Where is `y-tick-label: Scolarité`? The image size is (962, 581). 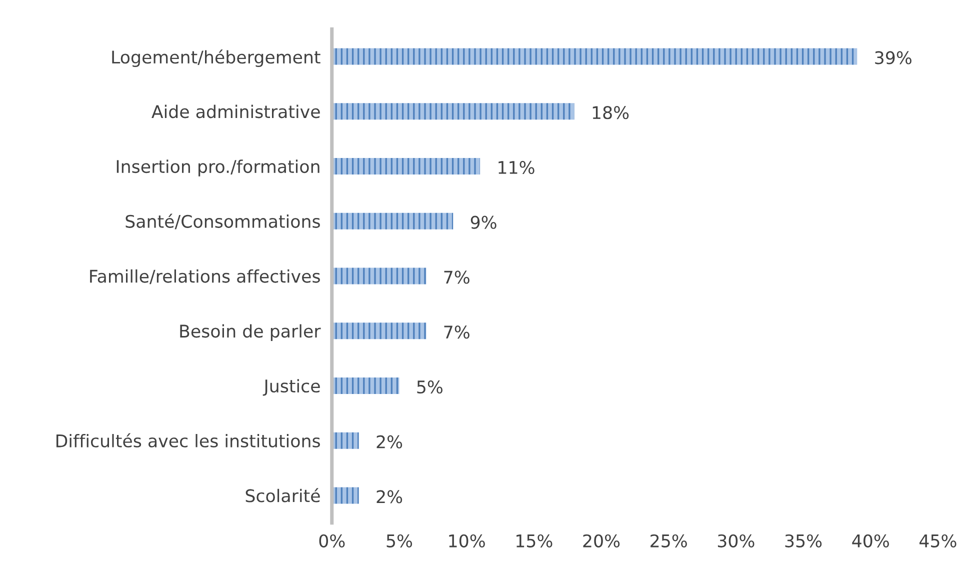
y-tick-label: Scolarité is located at coordinates (283, 495).